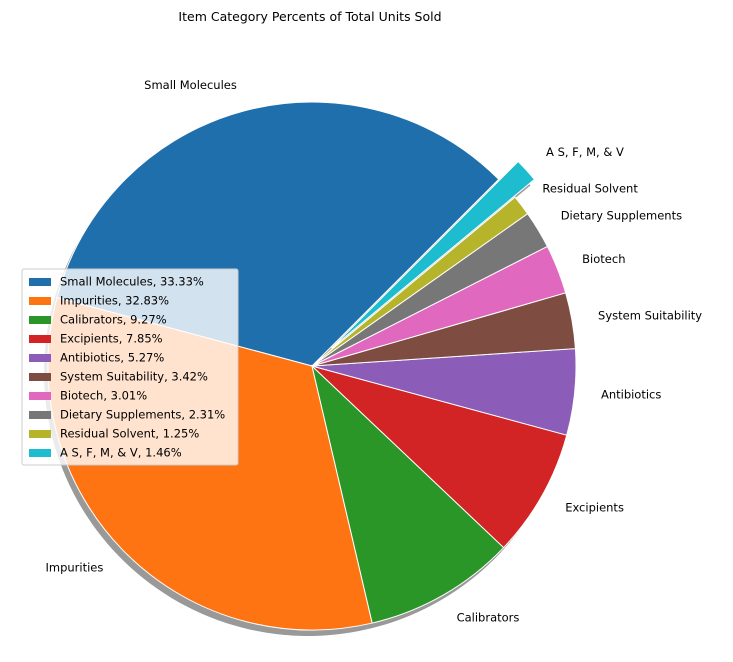 The image size is (733, 662). I want to click on legend-entry-biotech: Biotech, 3.01%, so click(103, 396).